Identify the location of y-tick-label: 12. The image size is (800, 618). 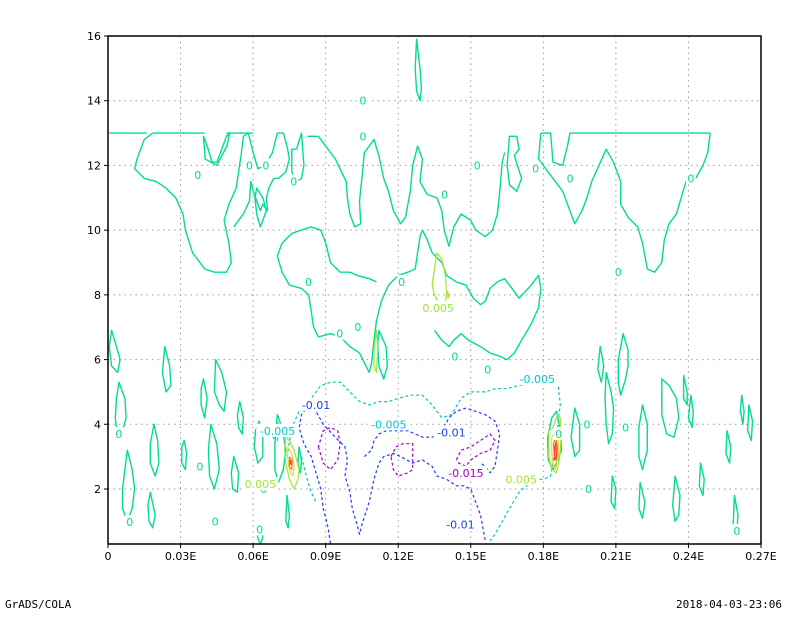
(94, 165).